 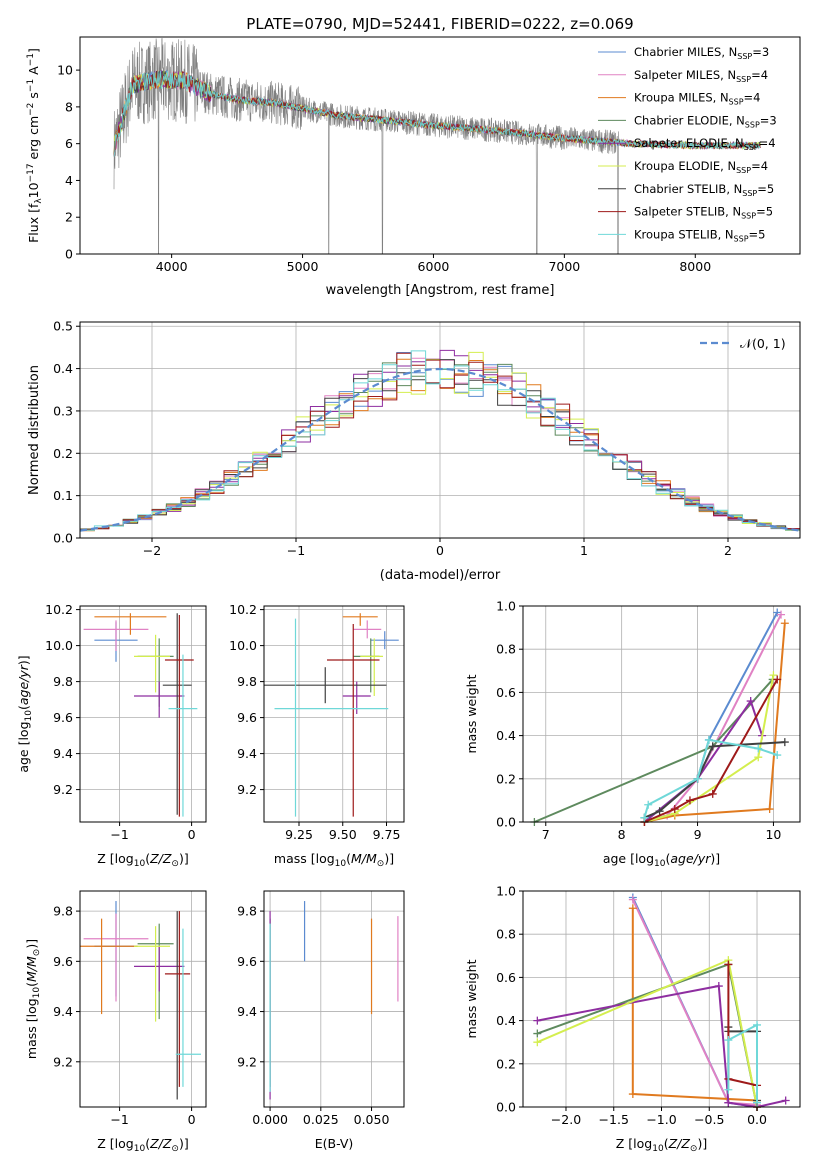 I want to click on y-tick-label: 0, so click(x=69, y=254).